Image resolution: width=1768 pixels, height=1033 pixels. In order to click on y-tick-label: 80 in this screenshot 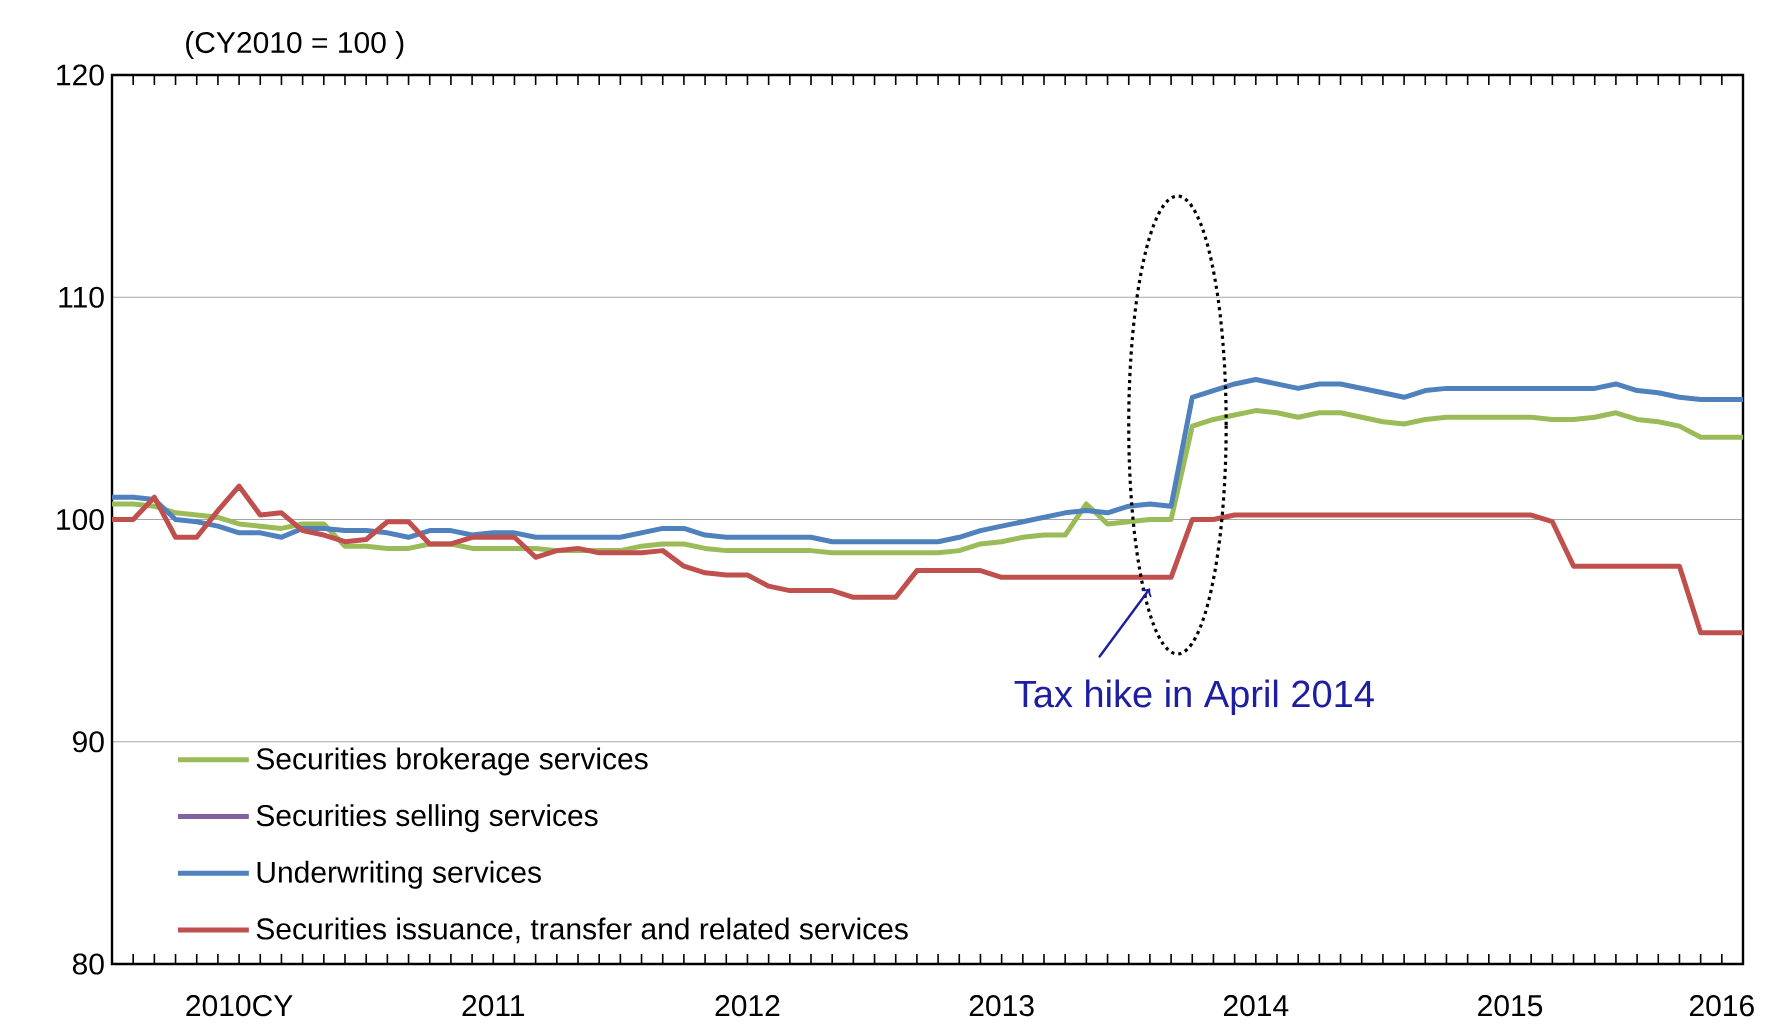, I will do `click(88, 964)`.